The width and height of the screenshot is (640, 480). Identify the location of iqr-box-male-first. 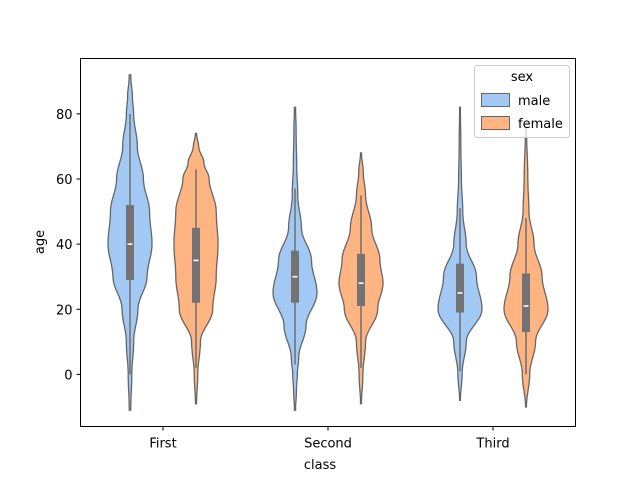
(130, 242).